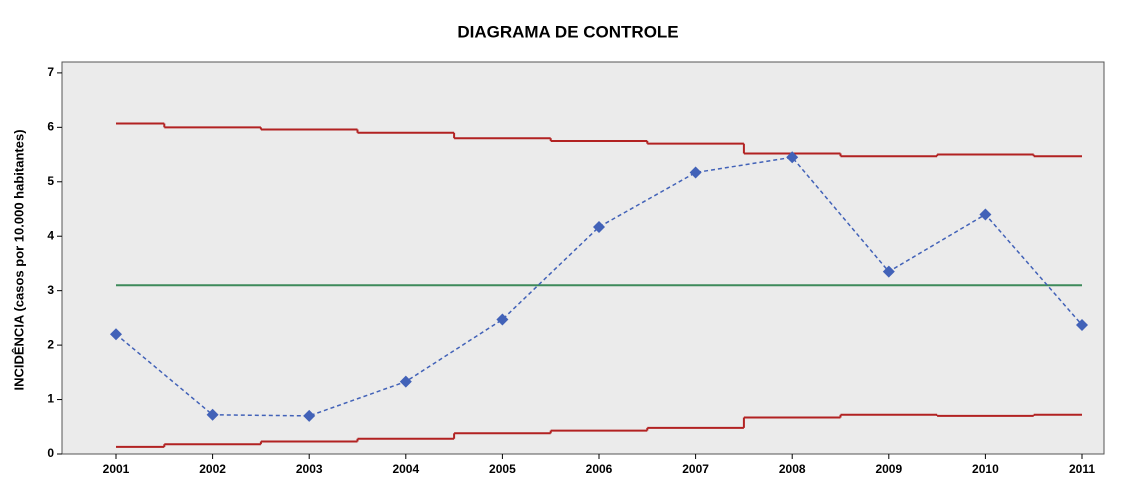 The image size is (1124, 483). What do you see at coordinates (599, 469) in the screenshot?
I see `x-tick-label: 2006` at bounding box center [599, 469].